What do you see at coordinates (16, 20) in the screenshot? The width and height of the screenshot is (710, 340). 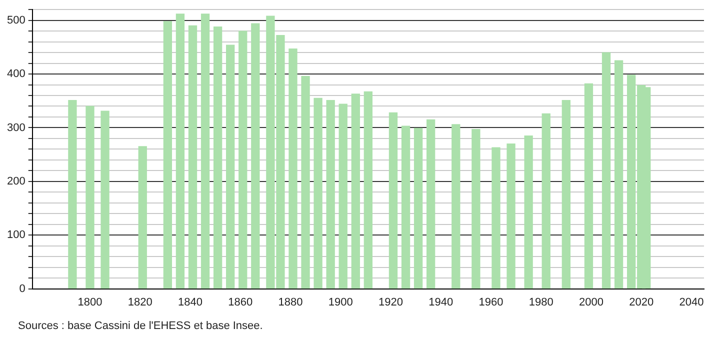 I see `y-tick-label: 500` at bounding box center [16, 20].